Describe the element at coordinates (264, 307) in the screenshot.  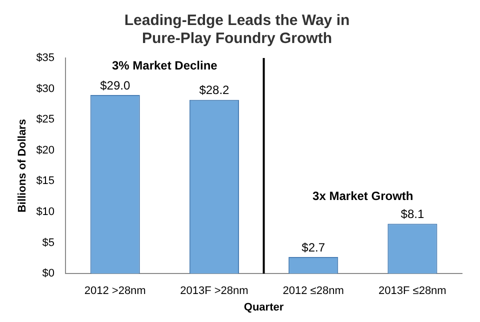
I see `x-axis-title: Quarter` at that location.